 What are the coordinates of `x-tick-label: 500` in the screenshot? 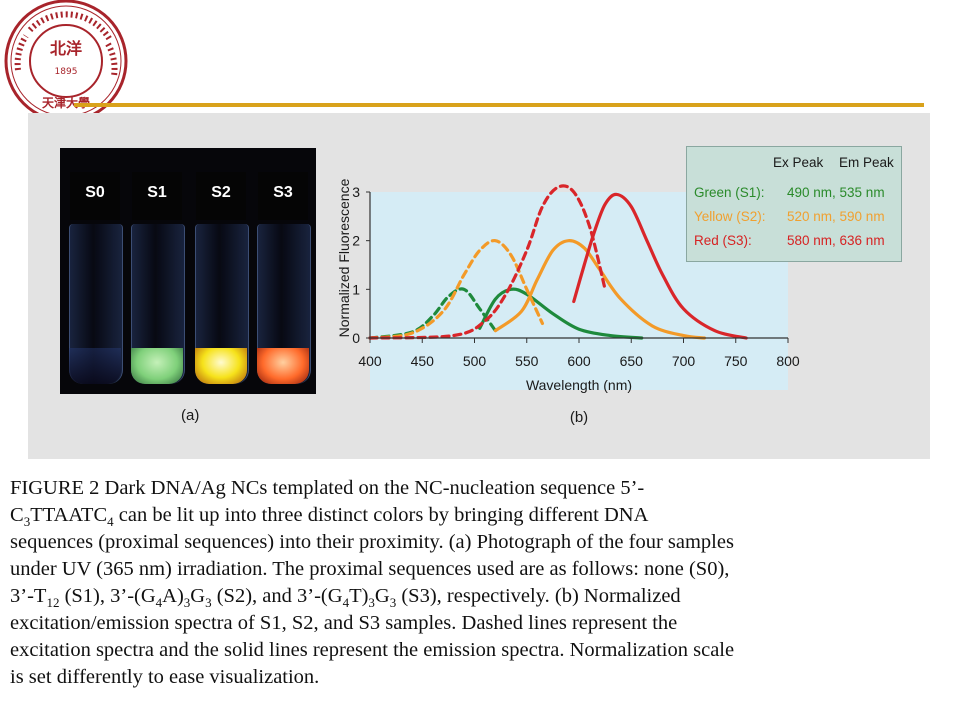 It's located at (475, 361).